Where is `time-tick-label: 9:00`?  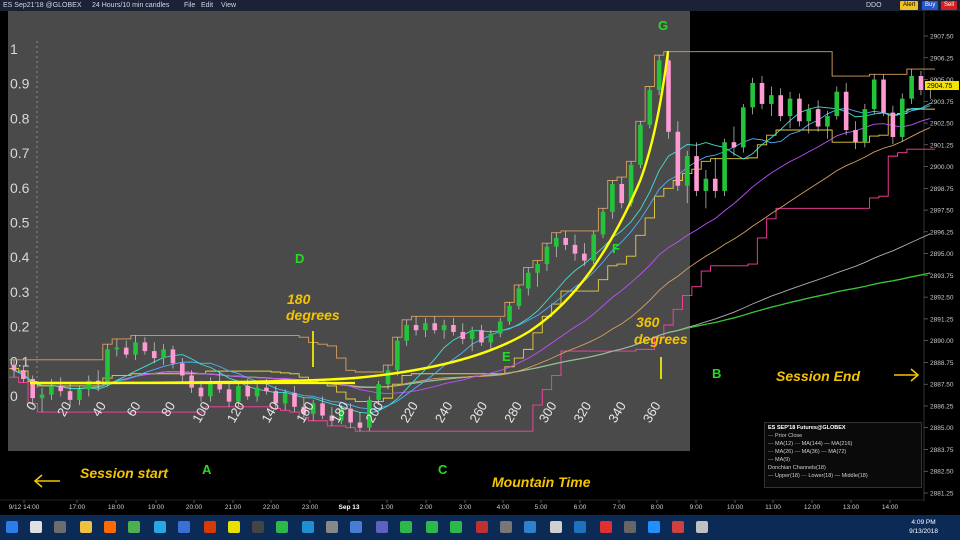
time-tick-label: 9:00 is located at coordinates (696, 507).